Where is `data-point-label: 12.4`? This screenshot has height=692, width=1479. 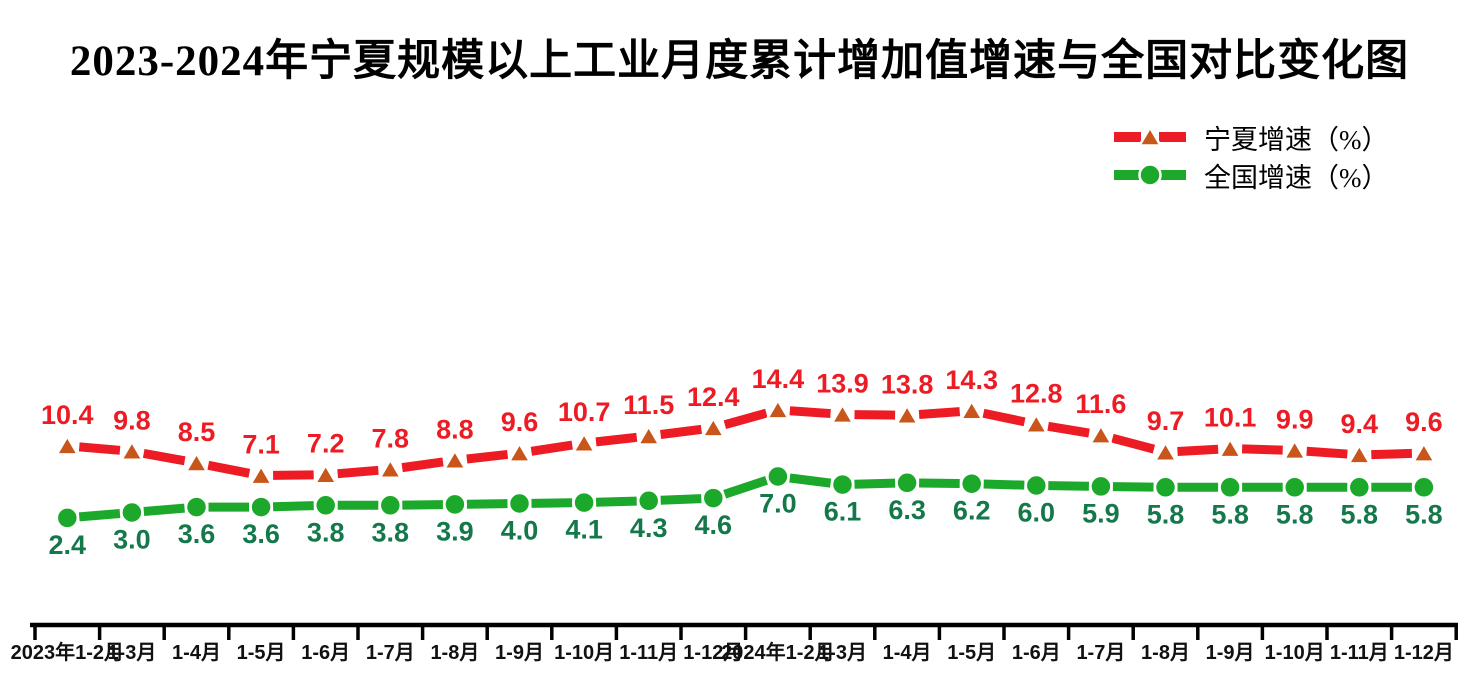 data-point-label: 12.4 is located at coordinates (713, 397).